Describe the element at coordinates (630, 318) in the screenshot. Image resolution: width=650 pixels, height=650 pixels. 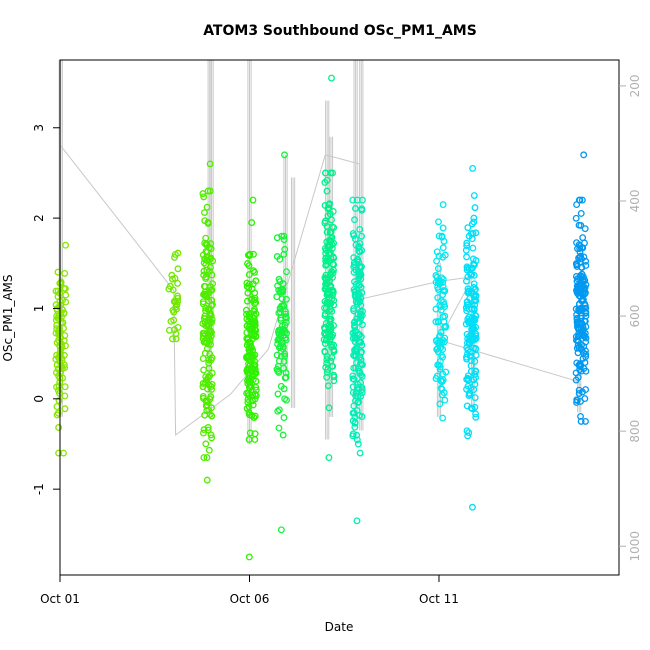
I see `right-axis: 200 400 600 800 1000` at that location.